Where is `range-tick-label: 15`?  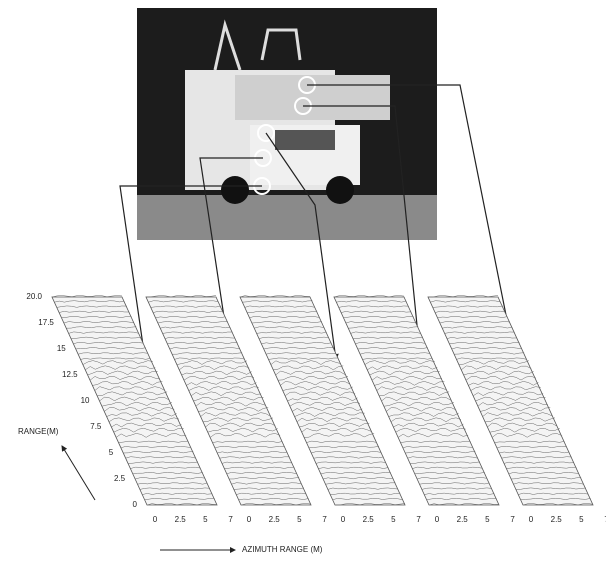 range-tick-label: 15 is located at coordinates (61, 348).